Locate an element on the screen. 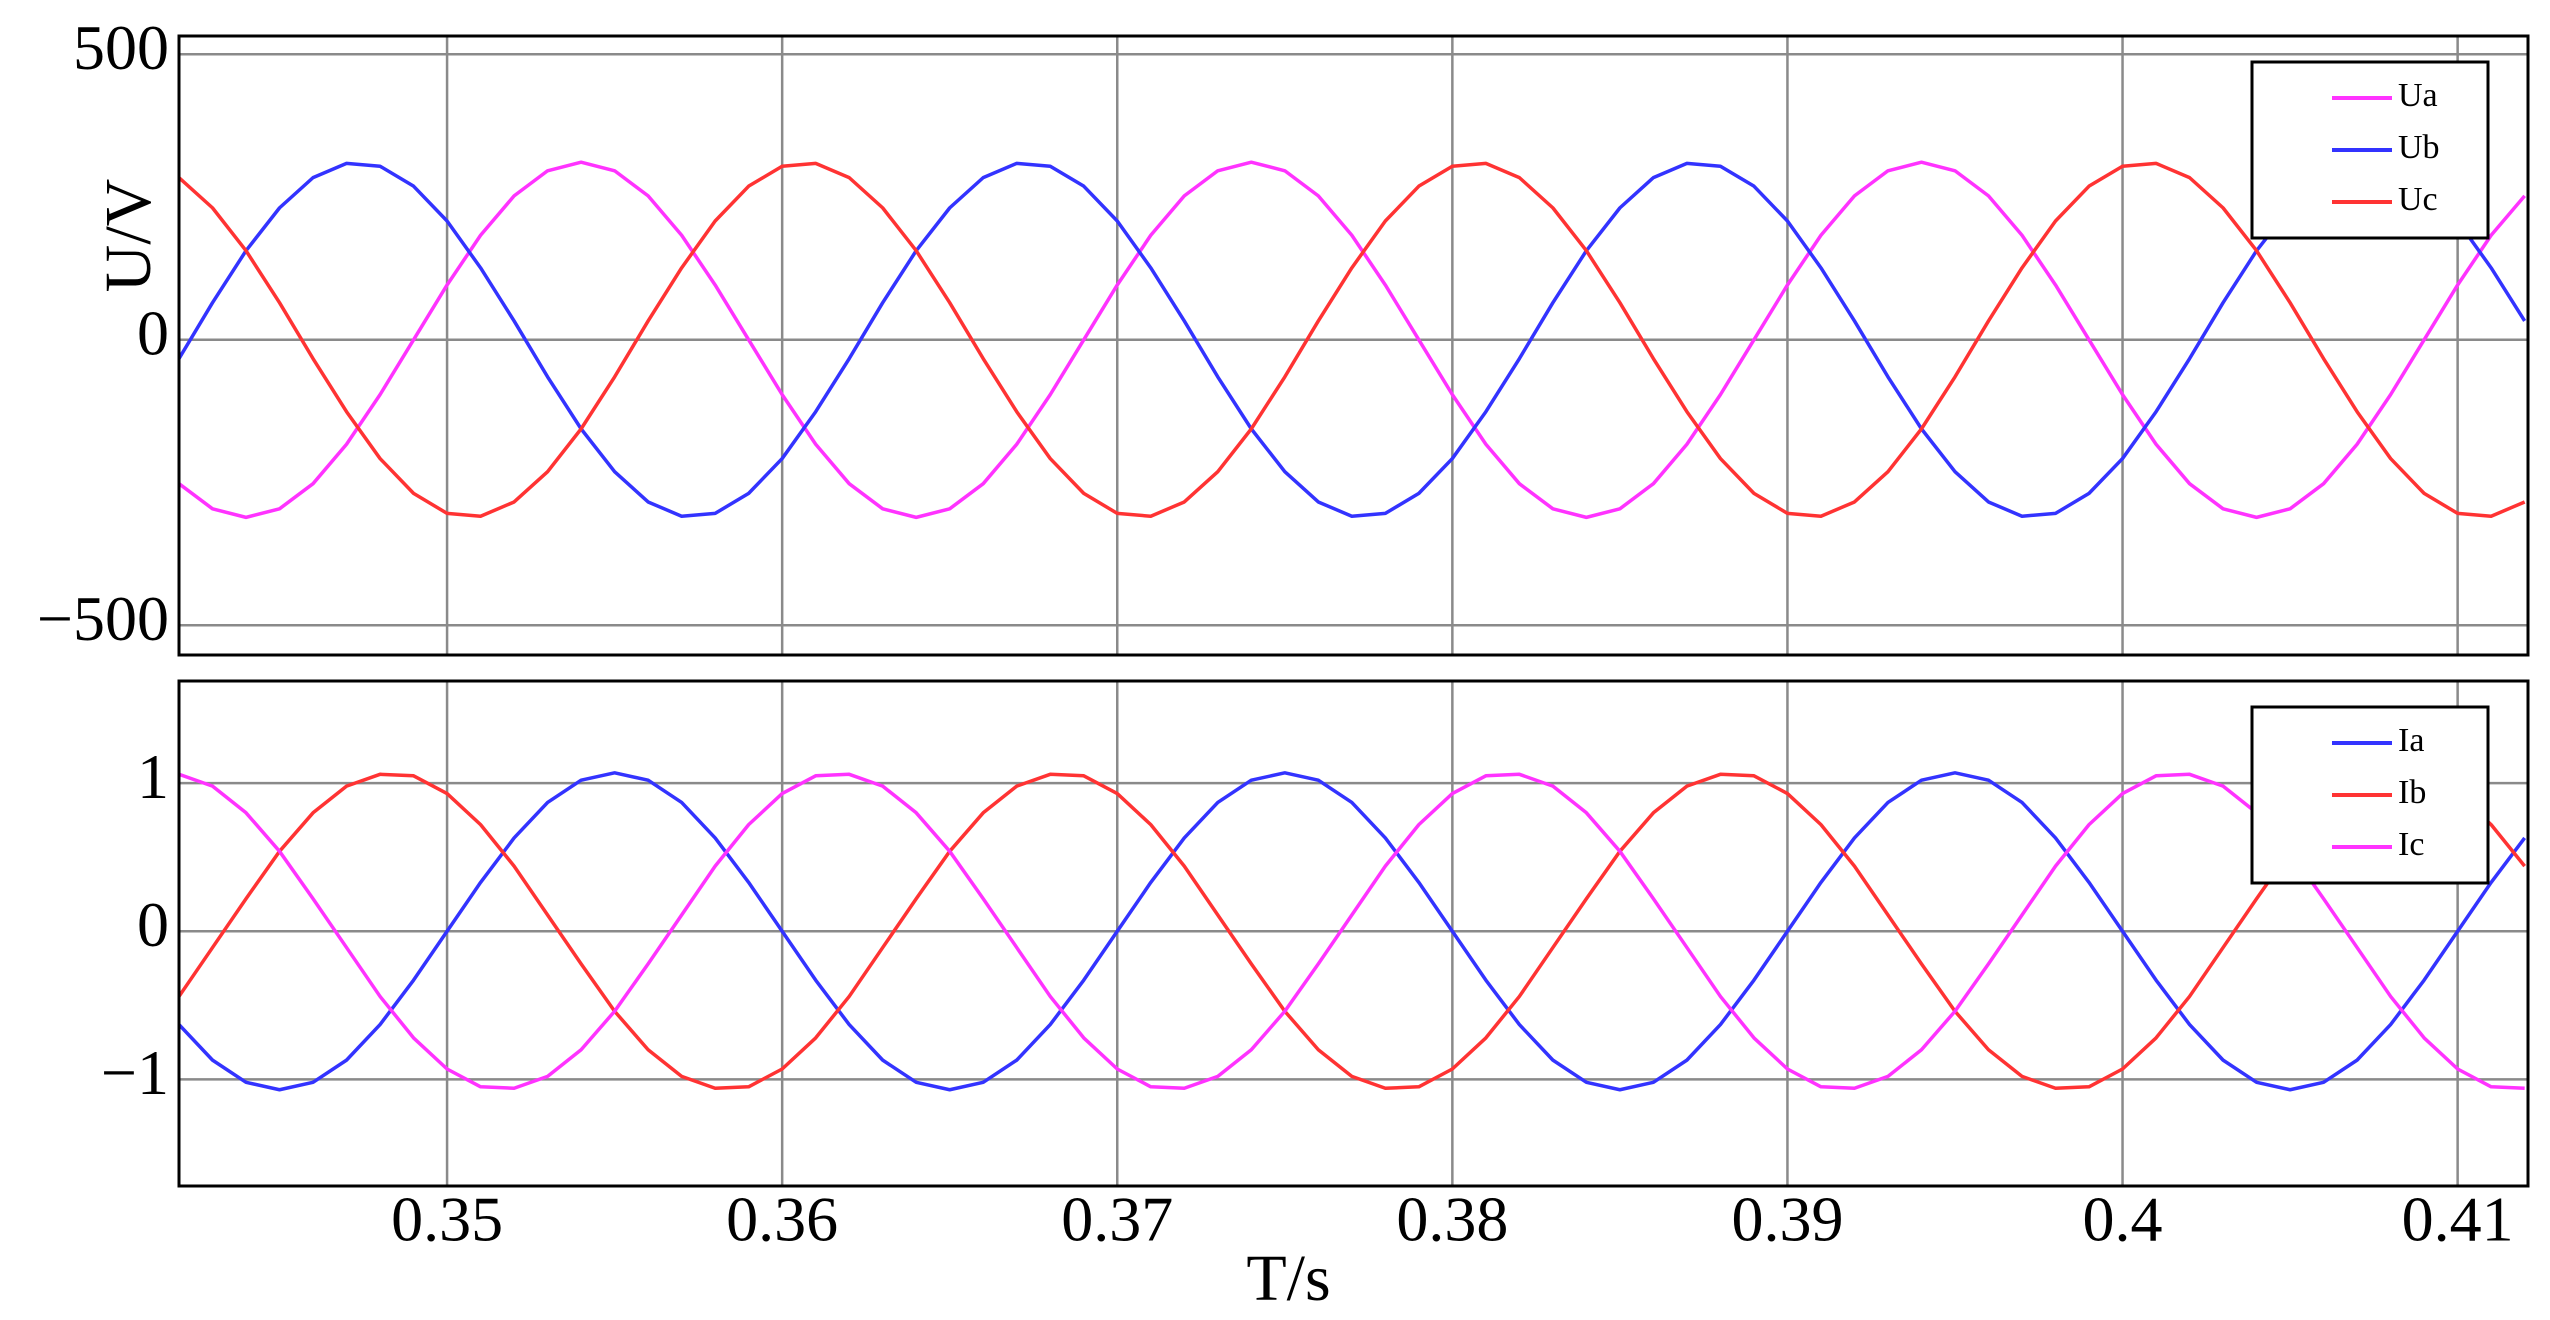  x-tick-label: 0.4 is located at coordinates (2123, 1219).